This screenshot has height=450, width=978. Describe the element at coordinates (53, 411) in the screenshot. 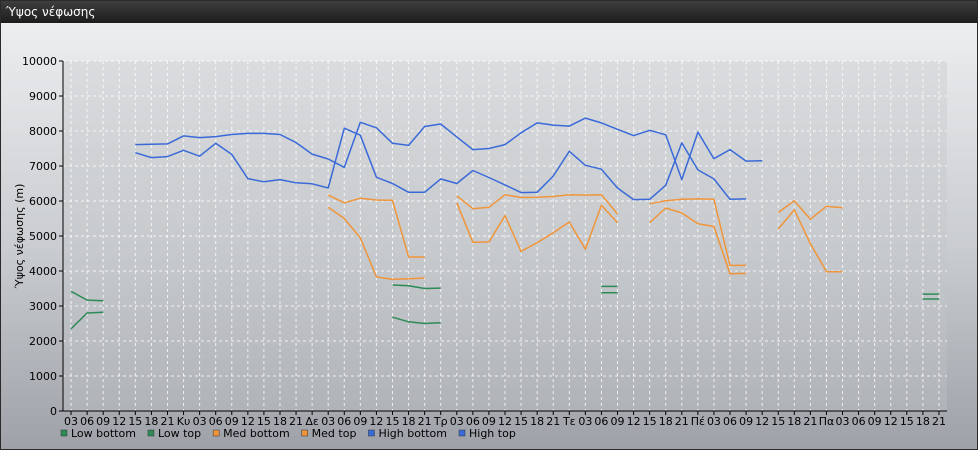

I see `y-tick-label: 0` at that location.